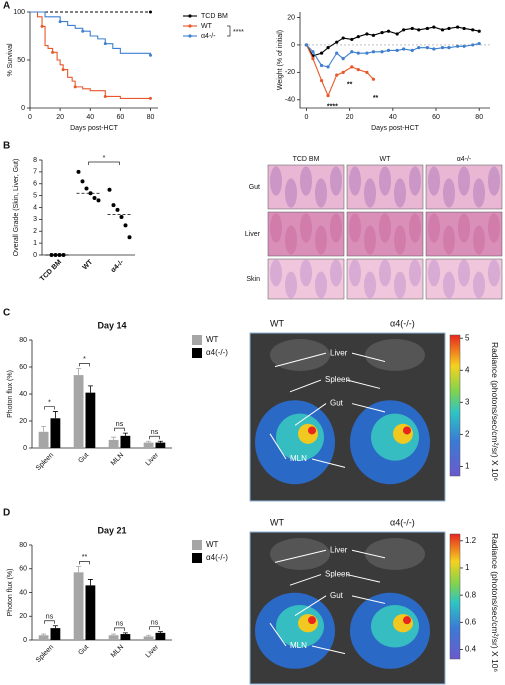 This screenshot has width=505, height=685. I want to click on y-tick-label: 5, so click(35, 195).